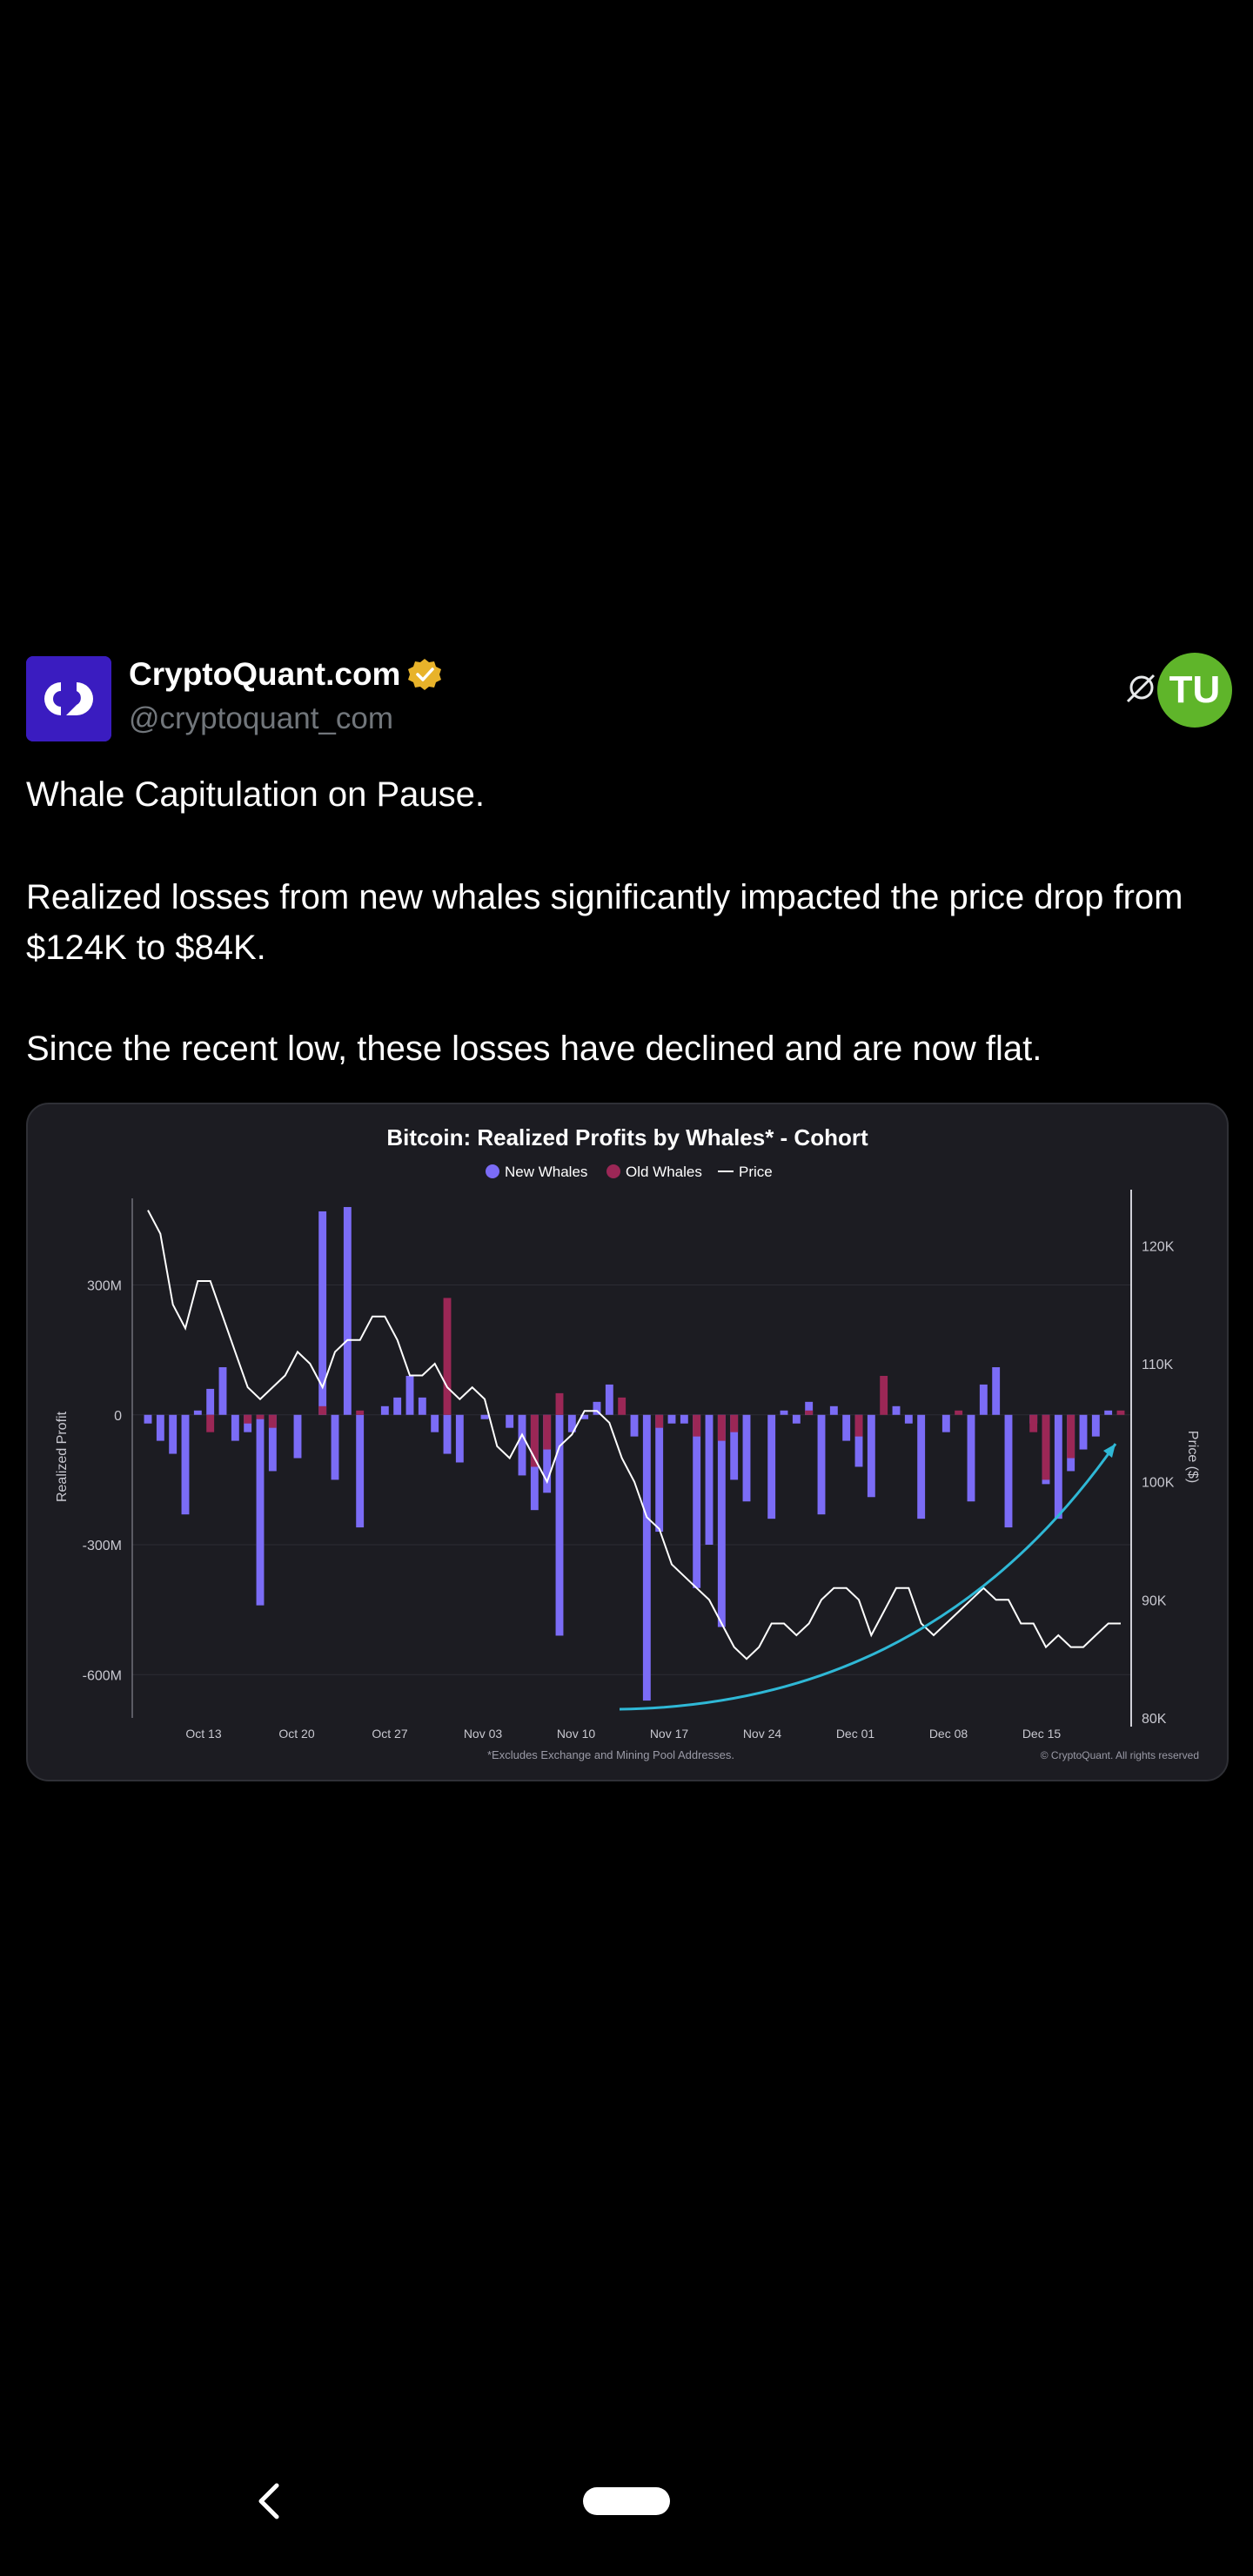 The height and width of the screenshot is (2576, 1253). What do you see at coordinates (102, 1676) in the screenshot?
I see `y-tick-label: -600M` at bounding box center [102, 1676].